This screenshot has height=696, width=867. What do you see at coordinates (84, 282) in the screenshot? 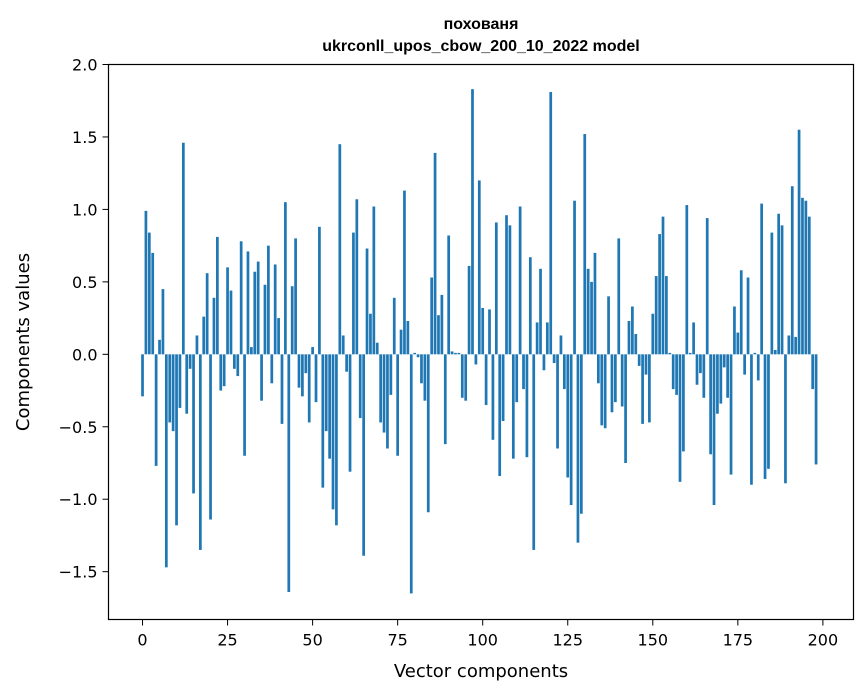
I see `y-tick-label-3: 0.5` at bounding box center [84, 282].